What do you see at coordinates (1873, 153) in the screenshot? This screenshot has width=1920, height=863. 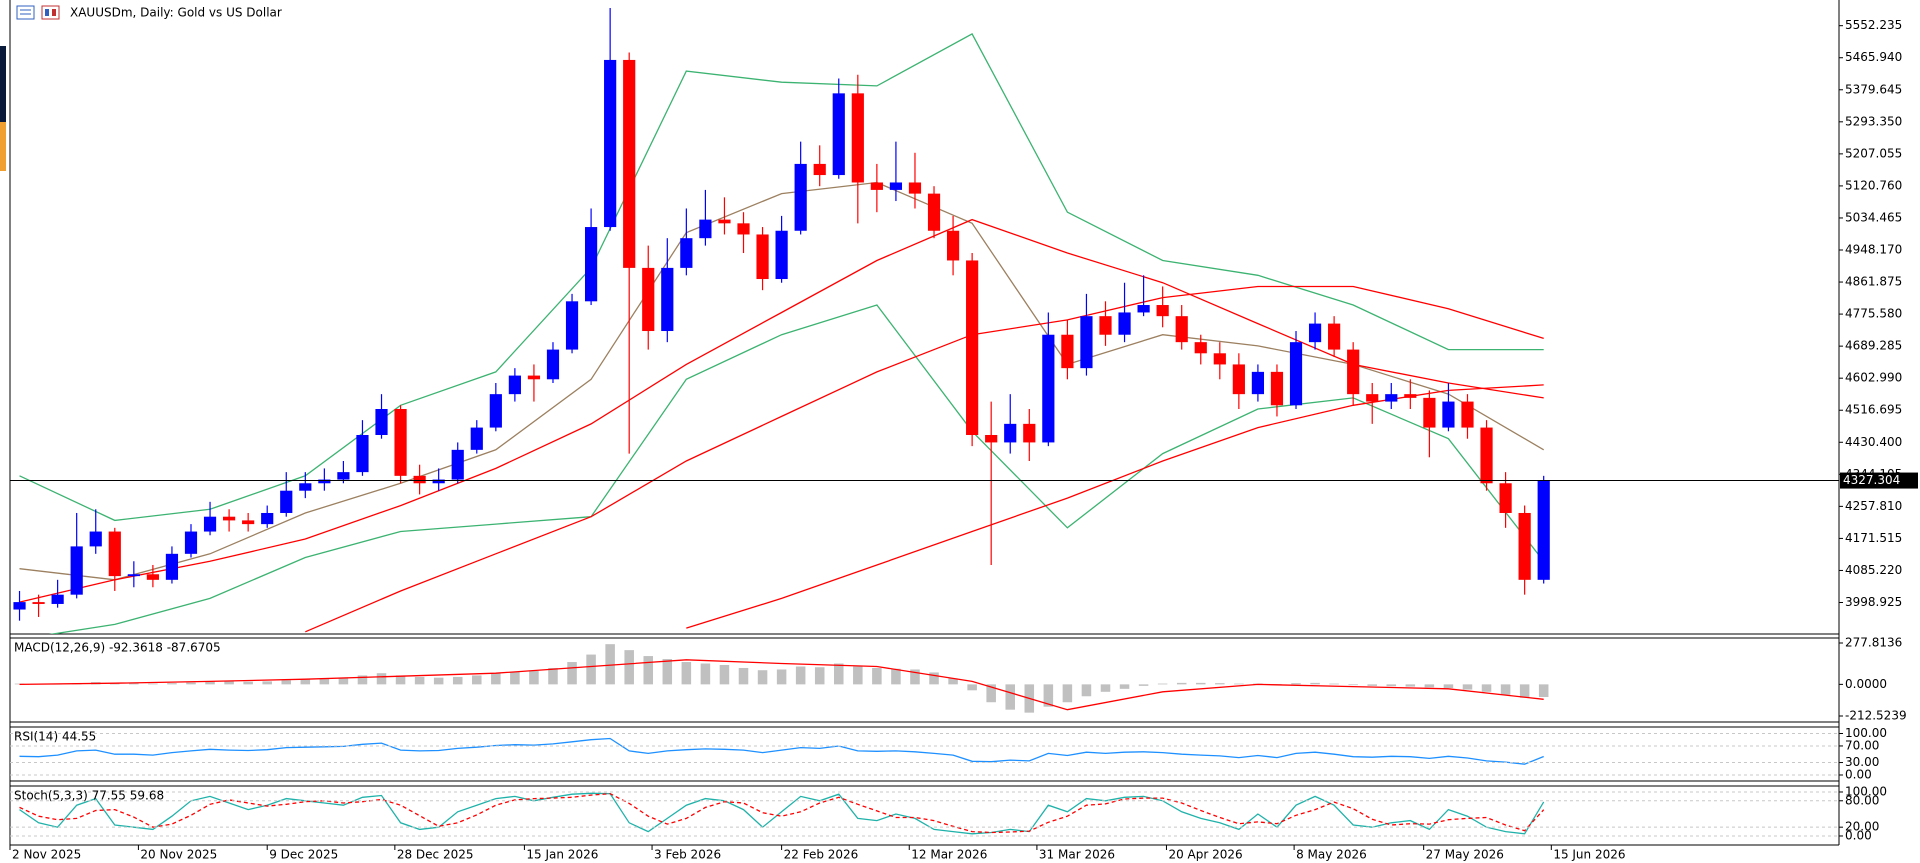 I see `y-tick-label: 5207.055` at bounding box center [1873, 153].